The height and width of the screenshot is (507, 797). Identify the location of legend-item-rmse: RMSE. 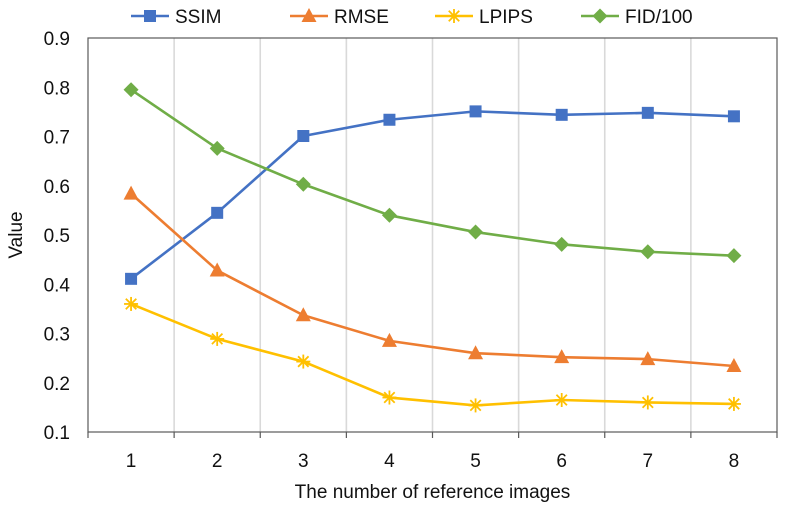
(339, 17).